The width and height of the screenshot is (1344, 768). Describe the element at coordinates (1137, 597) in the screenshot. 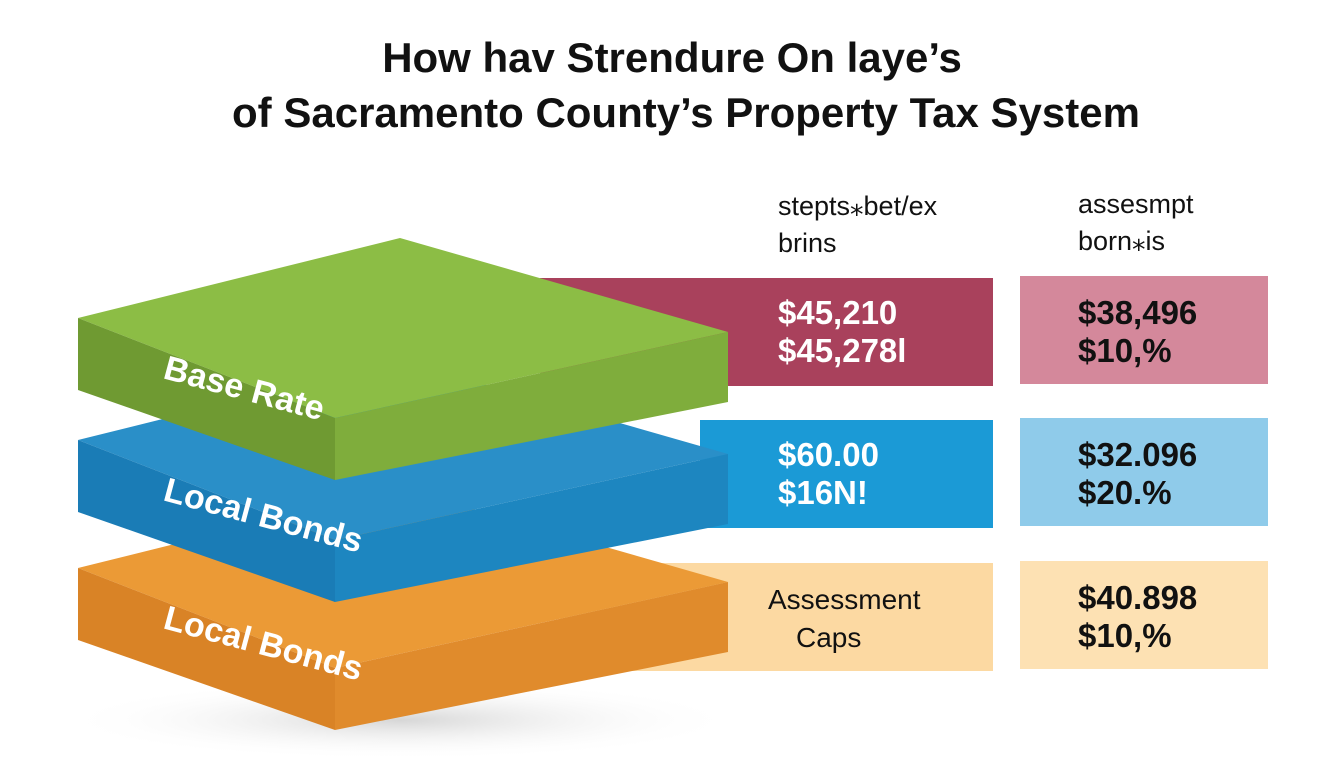

I see `cell-text: $40.898` at that location.